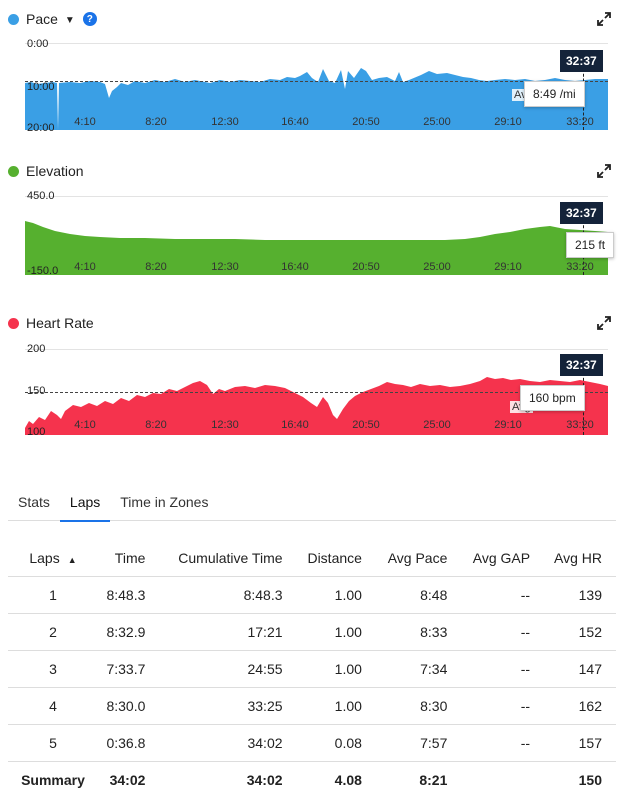 Image resolution: width=622 pixels, height=812 pixels. I want to click on heart-rate-tooltip: 160 bpm, so click(552, 398).